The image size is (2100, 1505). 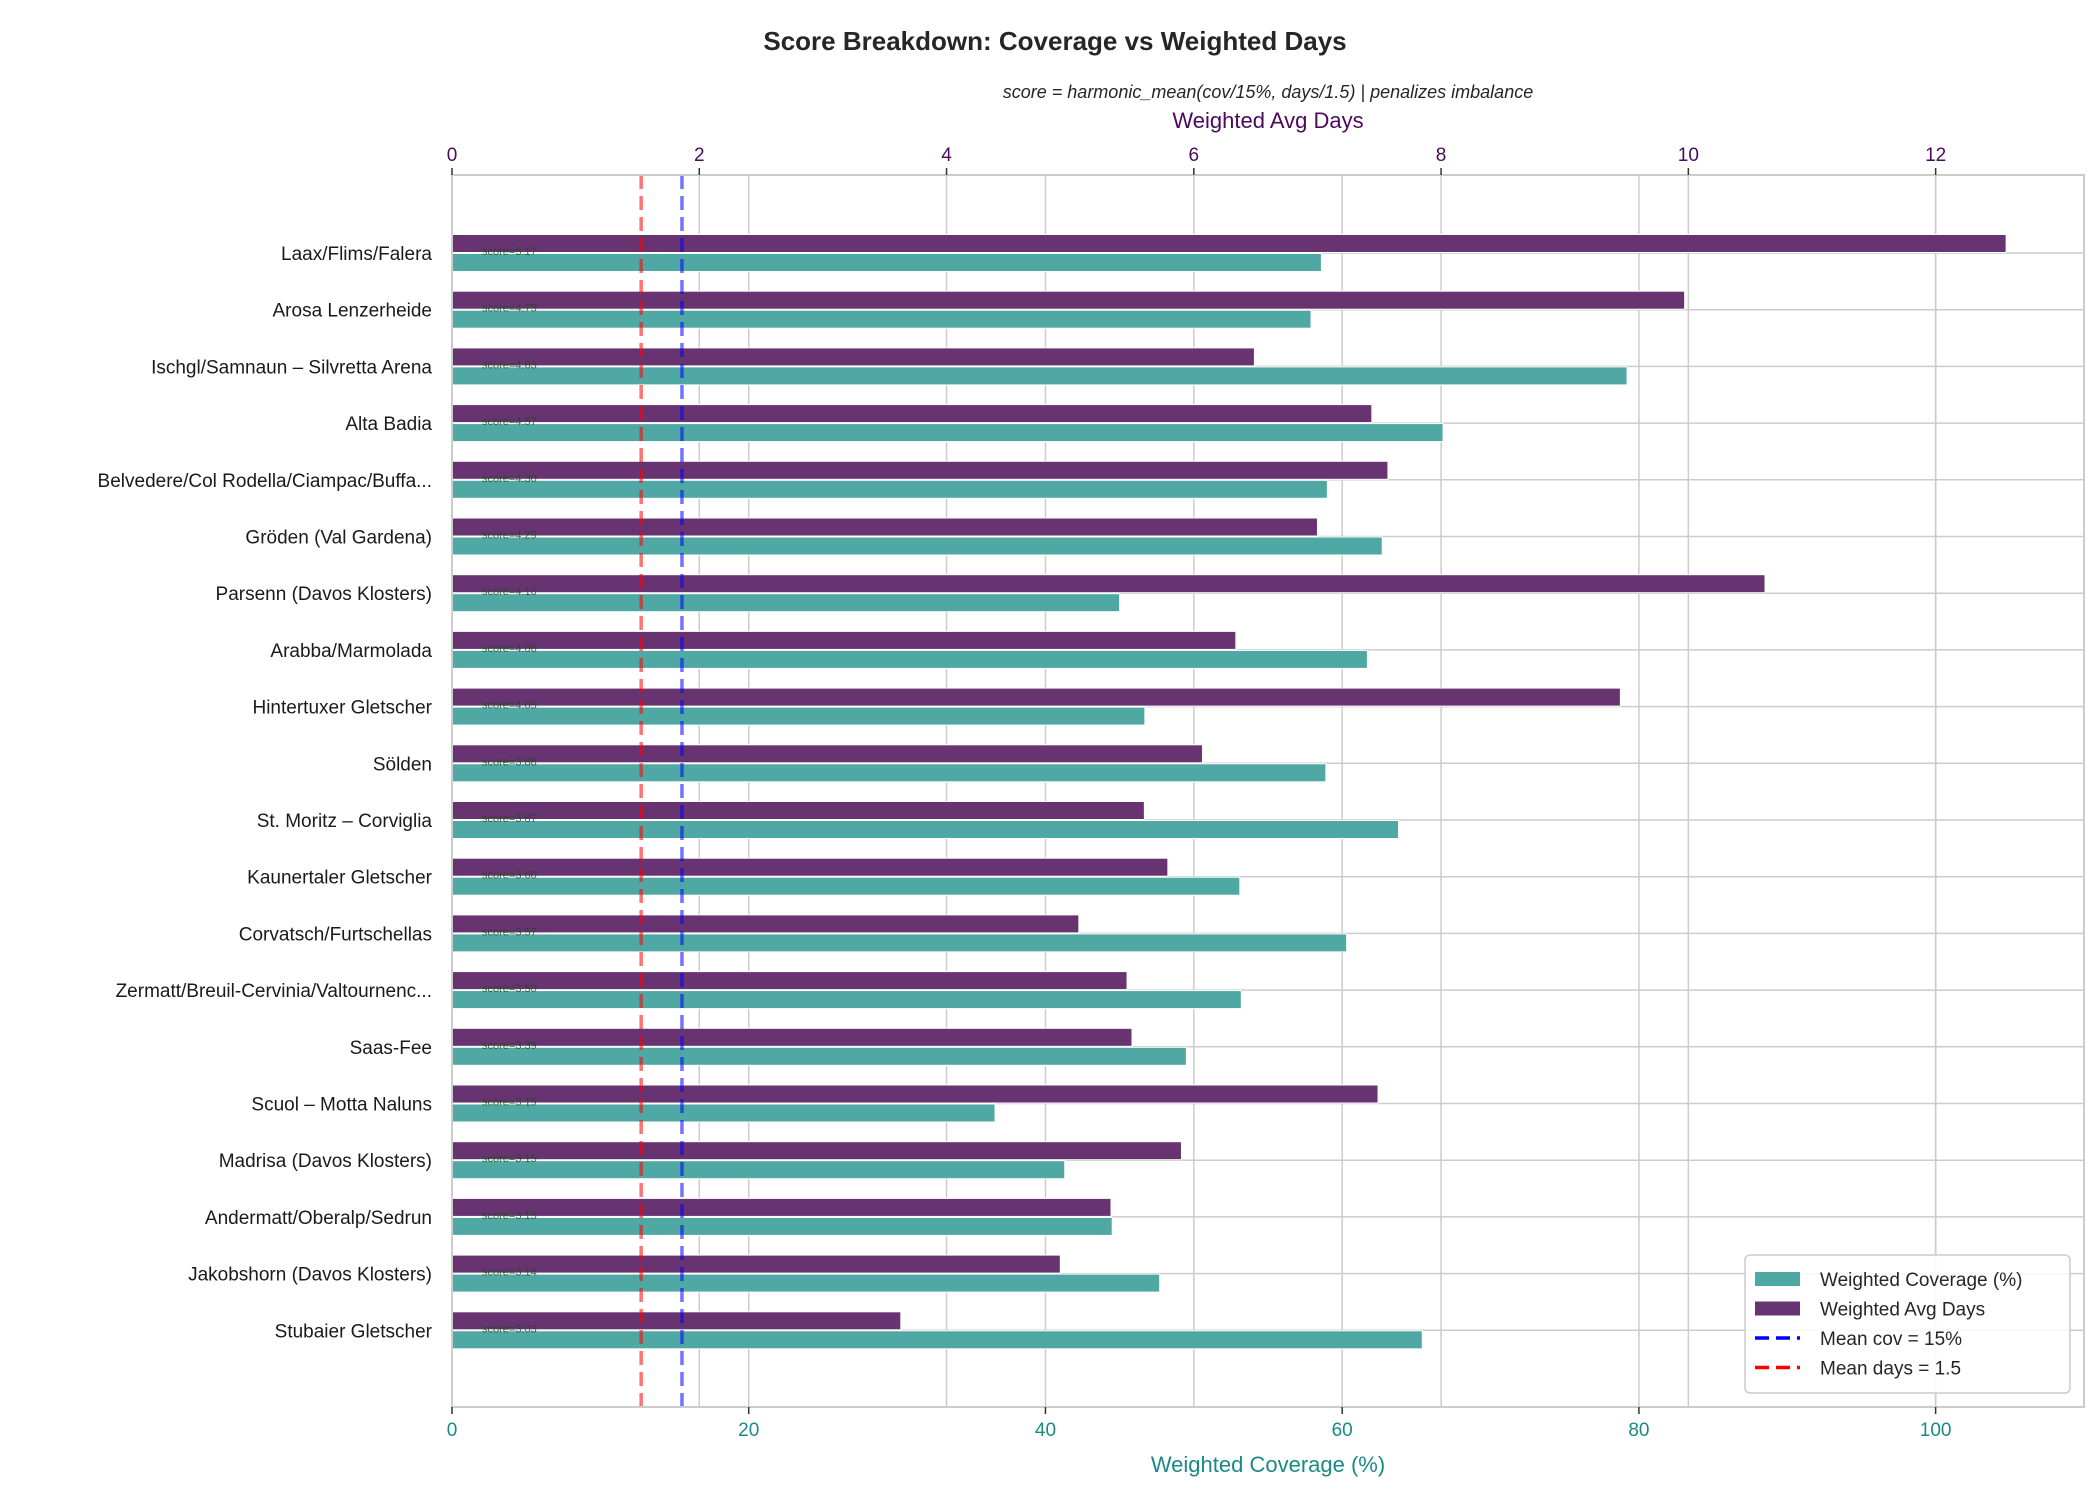 What do you see at coordinates (1890, 1369) in the screenshot?
I see `legend-mean-days-label: Mean days = 1.5` at bounding box center [1890, 1369].